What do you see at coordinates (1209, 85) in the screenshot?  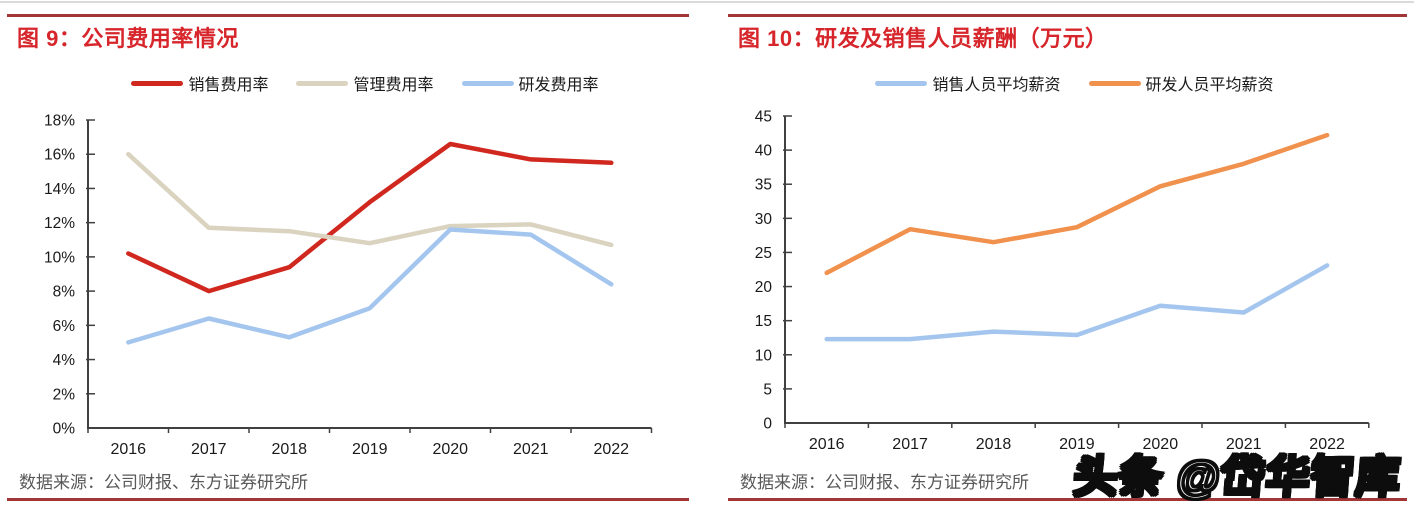 I see `legend-label: 研发人员平均薪资` at bounding box center [1209, 85].